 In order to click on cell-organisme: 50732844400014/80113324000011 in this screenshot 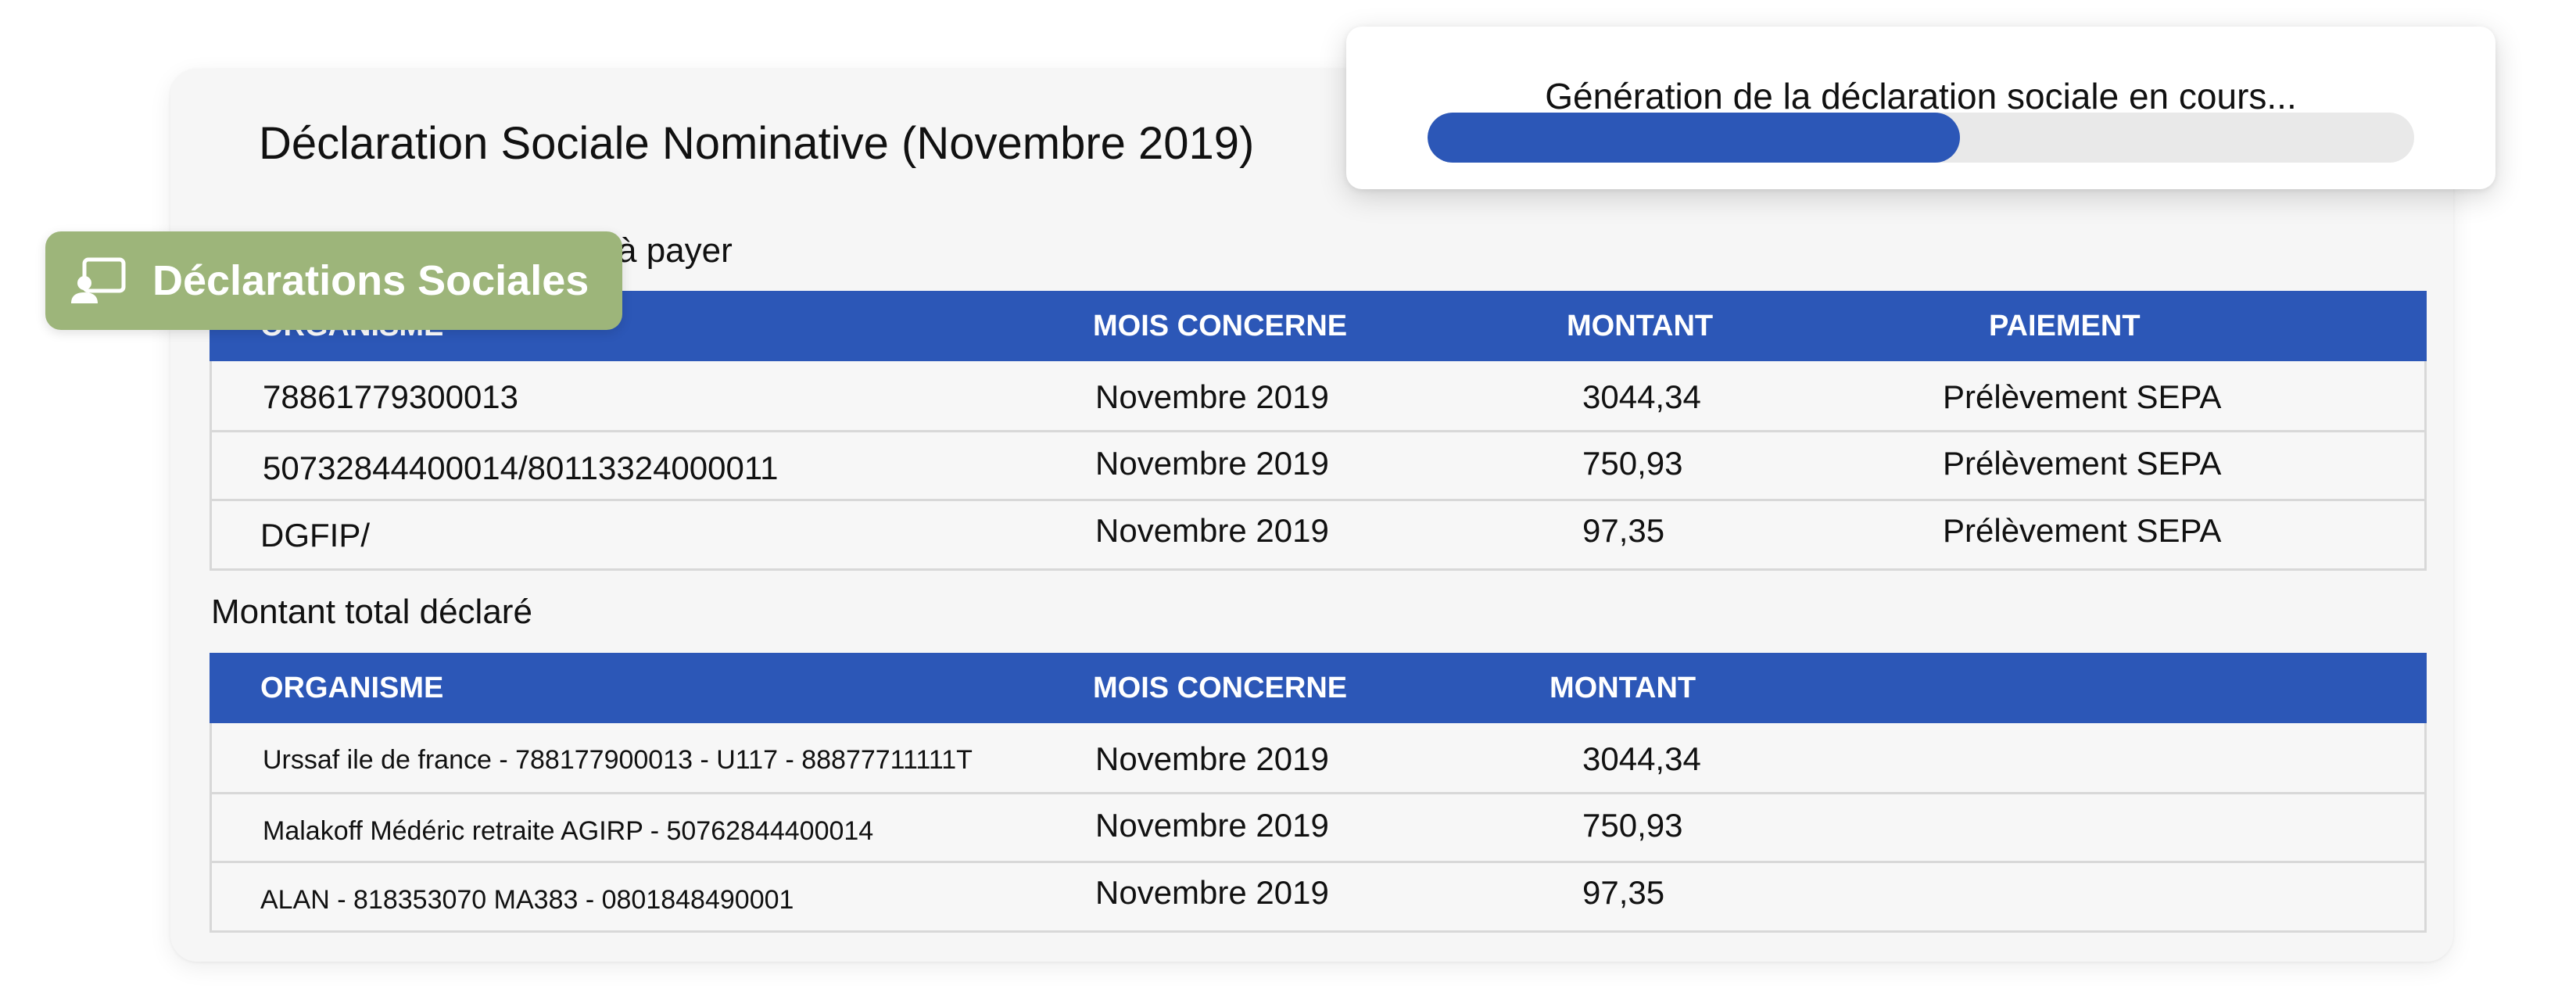, I will do `click(521, 468)`.